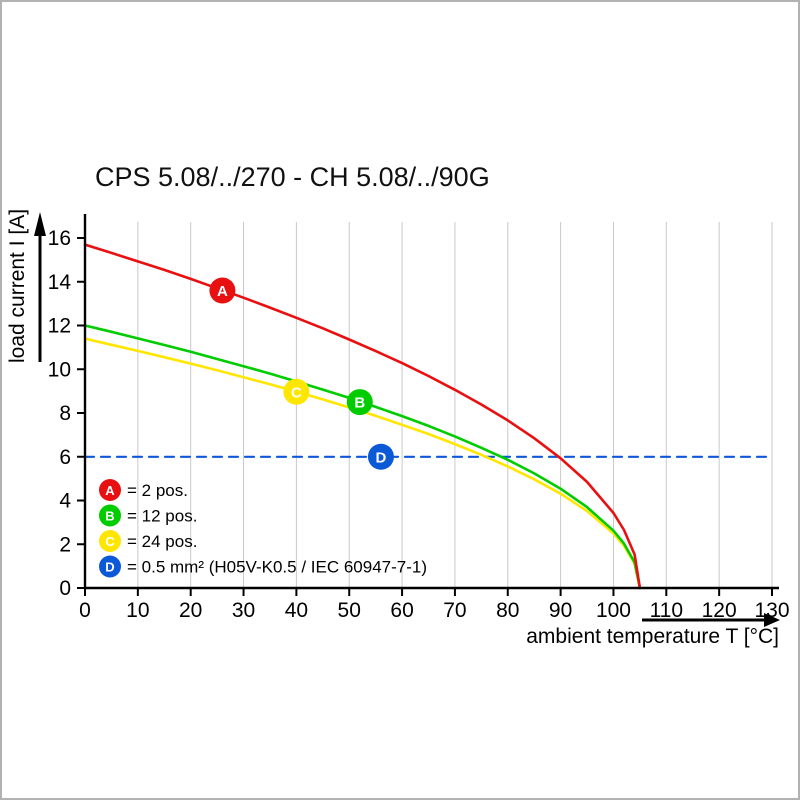 This screenshot has height=800, width=800. I want to click on y-tick-label-2: 2, so click(65, 544).